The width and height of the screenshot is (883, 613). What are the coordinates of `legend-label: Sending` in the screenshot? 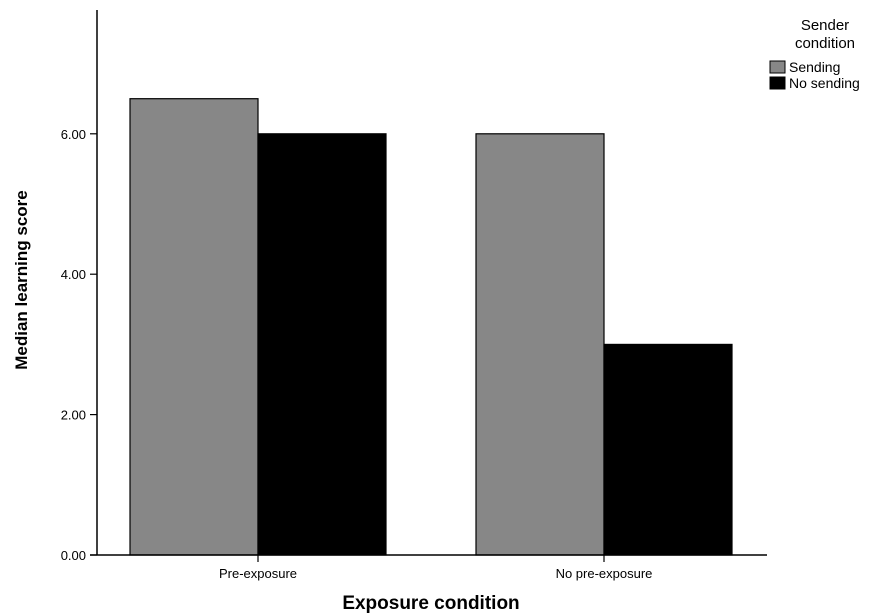 It's located at (814, 67).